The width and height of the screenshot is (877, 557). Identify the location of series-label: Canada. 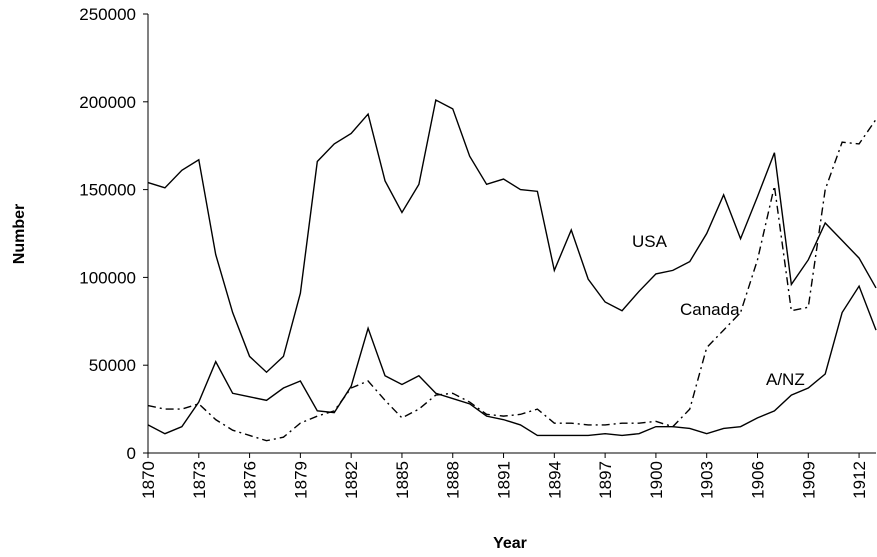
(710, 309).